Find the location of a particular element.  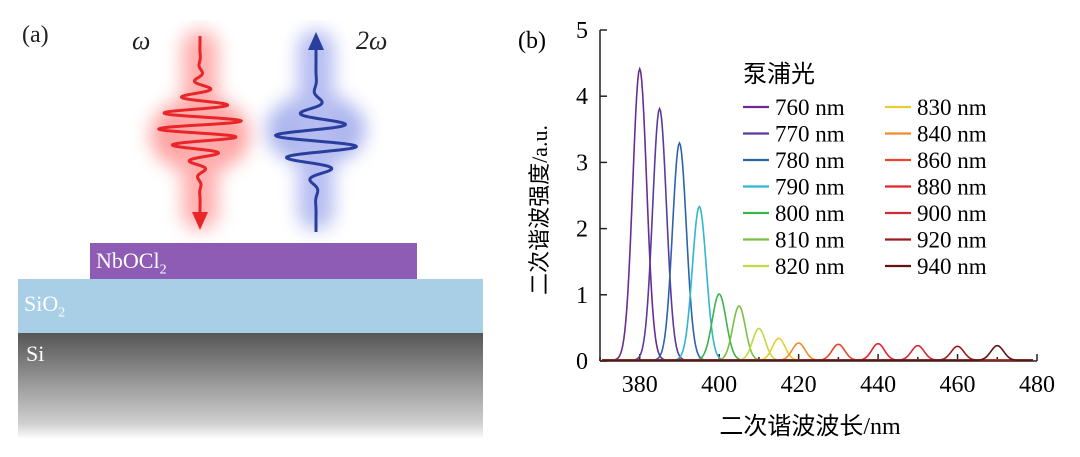

y-axis-title: 二次谐波强度/a.u. is located at coordinates (539, 210).